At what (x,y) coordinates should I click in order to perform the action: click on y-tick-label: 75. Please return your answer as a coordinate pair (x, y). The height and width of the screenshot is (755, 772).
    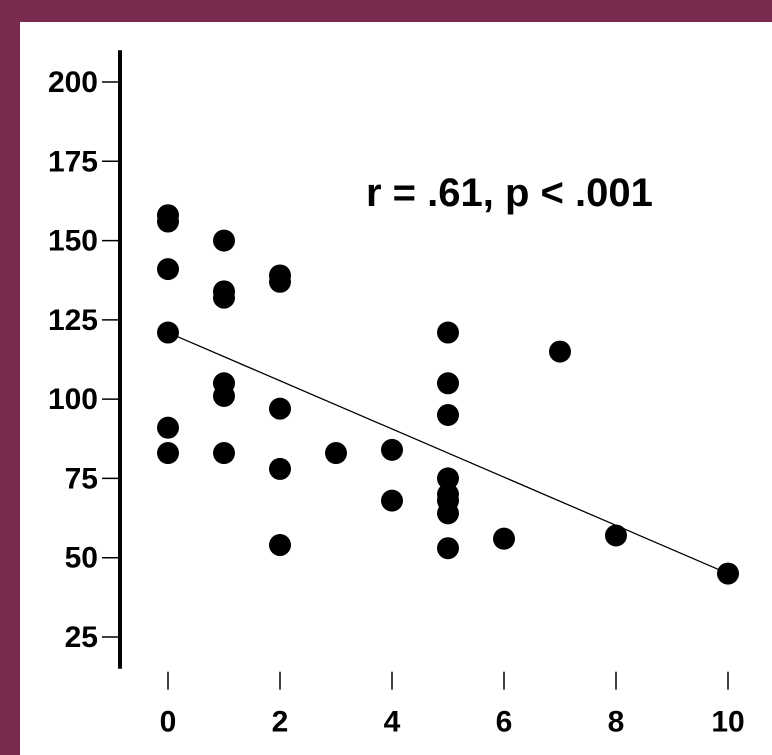
    Looking at the image, I should click on (81, 478).